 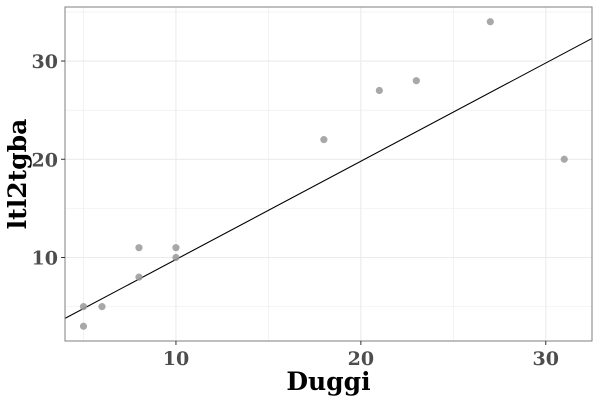 What do you see at coordinates (45, 62) in the screenshot?
I see `y-tick-label: 30` at bounding box center [45, 62].